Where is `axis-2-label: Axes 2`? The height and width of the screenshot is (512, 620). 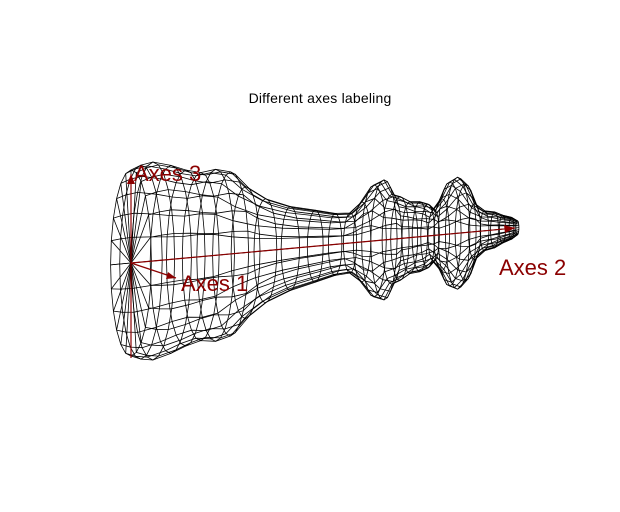
axis-2-label: Axes 2 is located at coordinates (533, 267).